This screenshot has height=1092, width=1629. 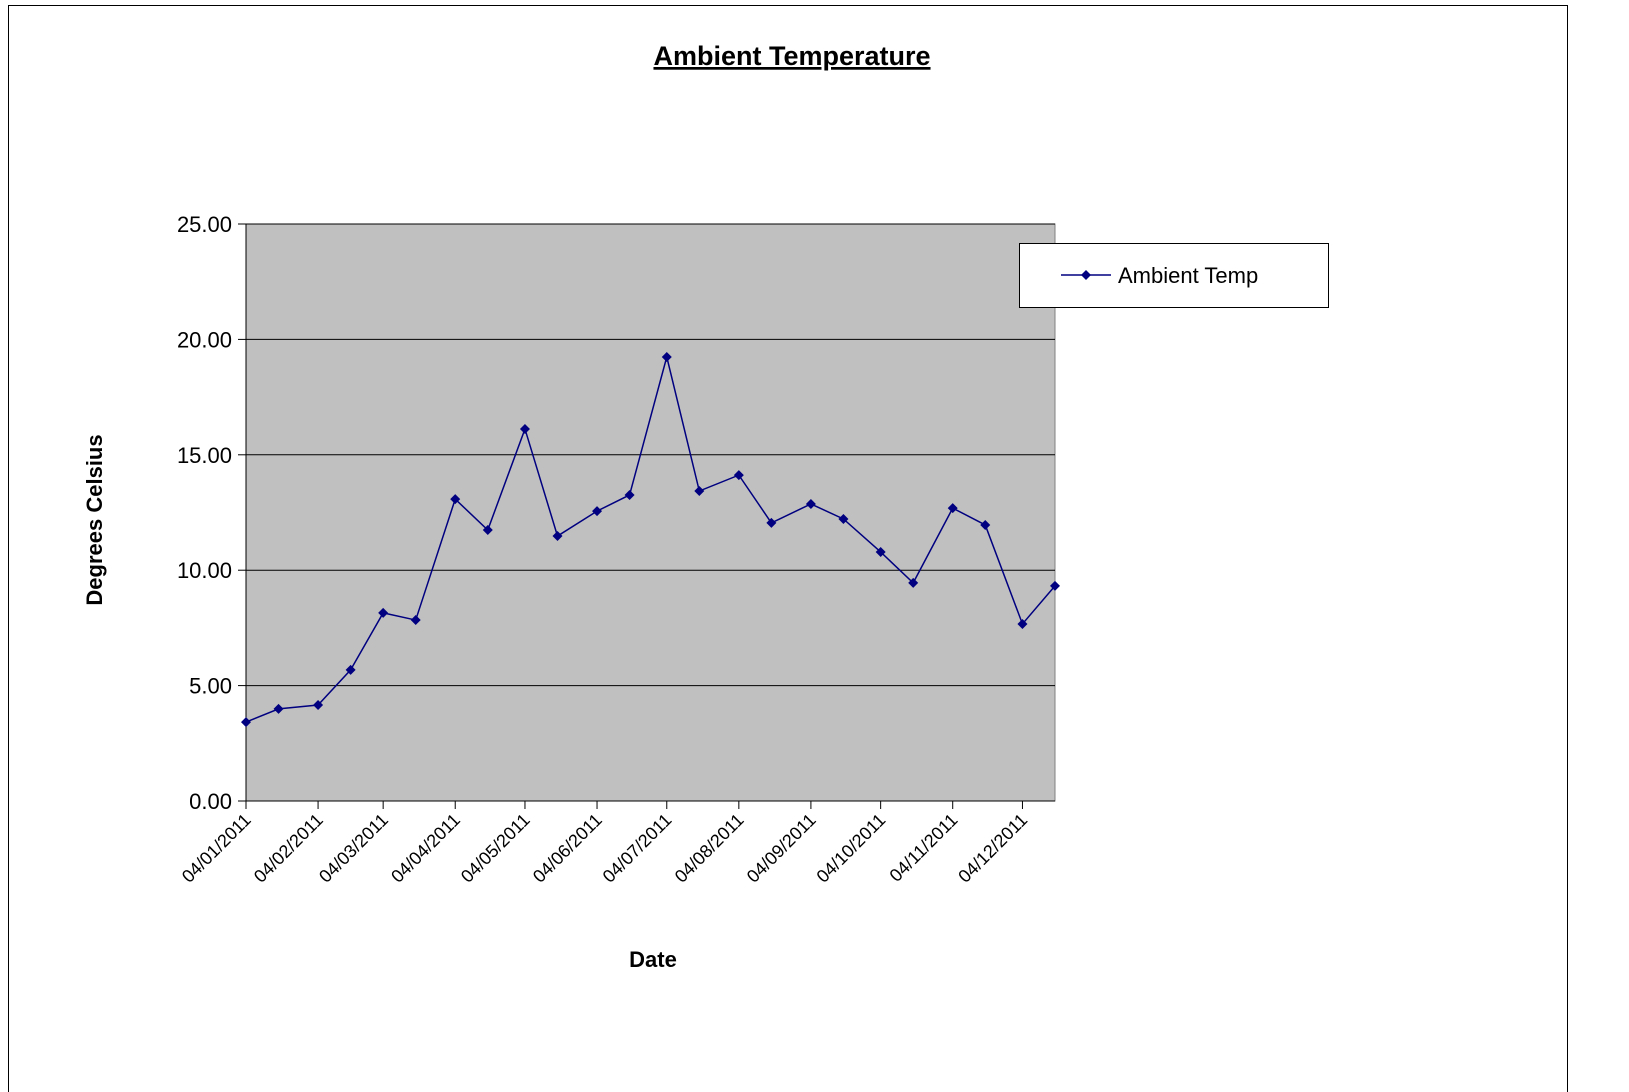 What do you see at coordinates (791, 56) in the screenshot?
I see `chart-title: Ambient Temperature` at bounding box center [791, 56].